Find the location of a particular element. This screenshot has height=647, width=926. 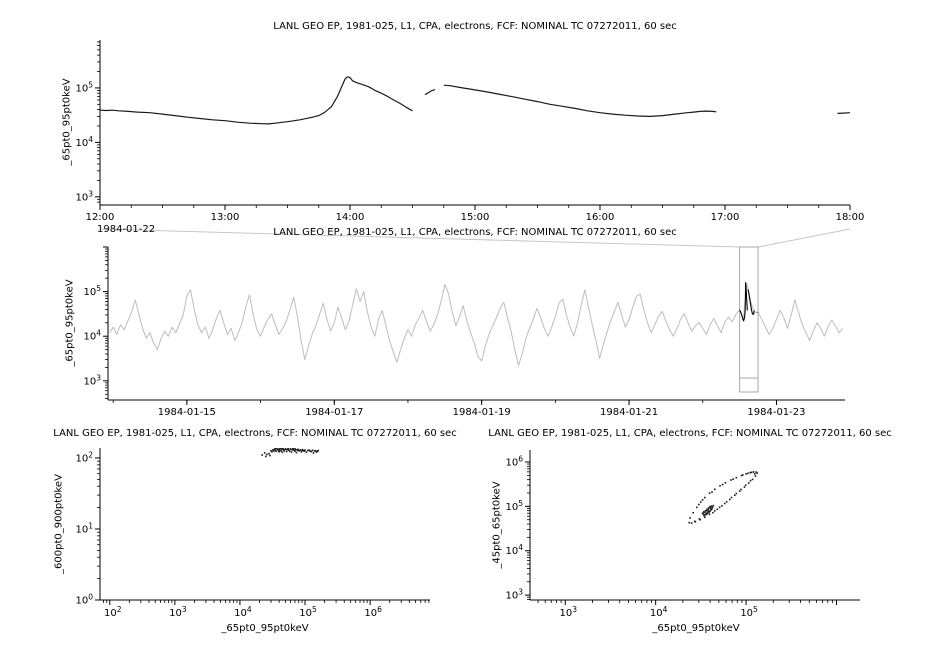

panel-scatter-45-65: 10³ 10⁴ 10⁵ 10⁶ 10³ 10⁴ 10⁵ is located at coordinates (682, 534).